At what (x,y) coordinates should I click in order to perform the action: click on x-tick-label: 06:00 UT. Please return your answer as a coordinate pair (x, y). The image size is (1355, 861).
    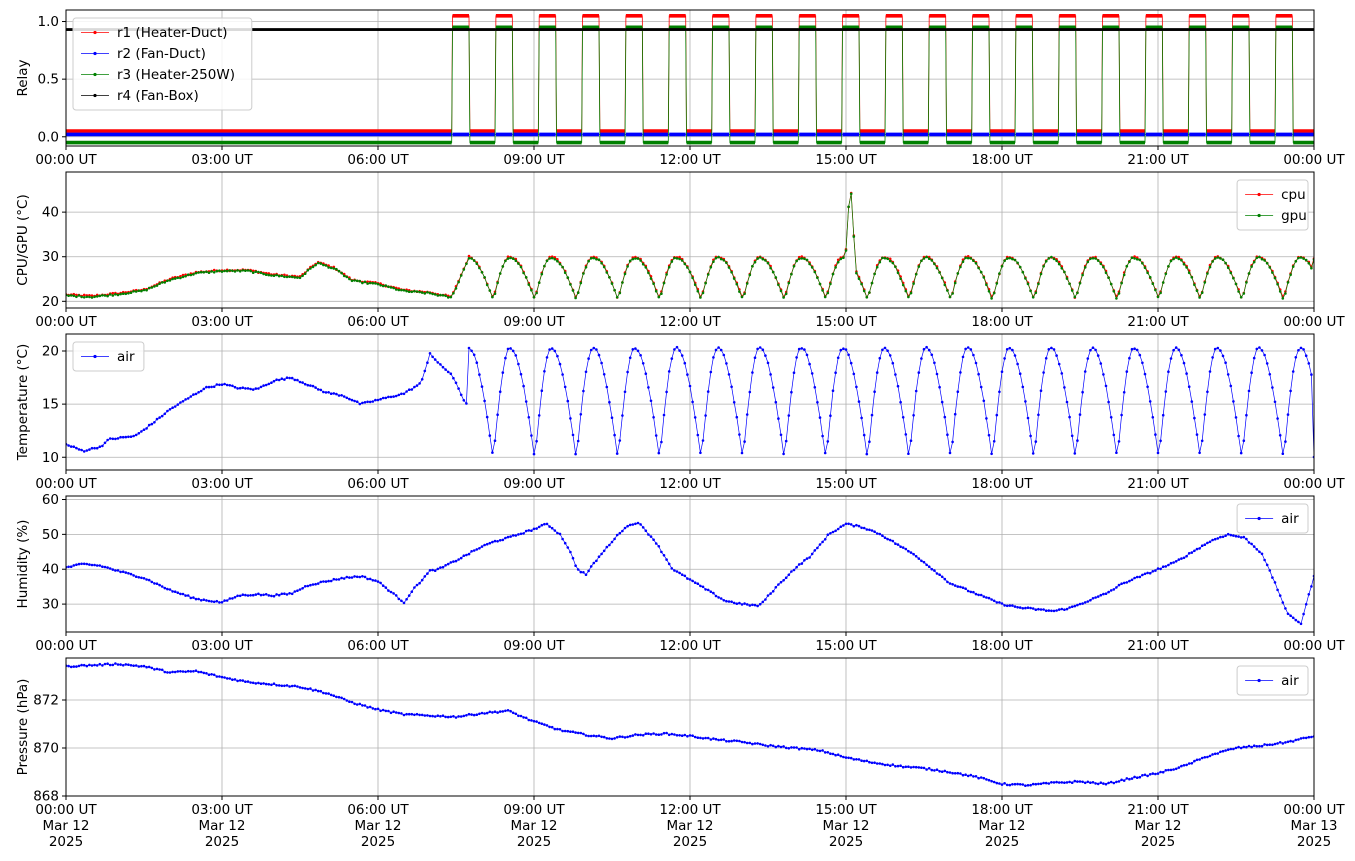
    Looking at the image, I should click on (378, 484).